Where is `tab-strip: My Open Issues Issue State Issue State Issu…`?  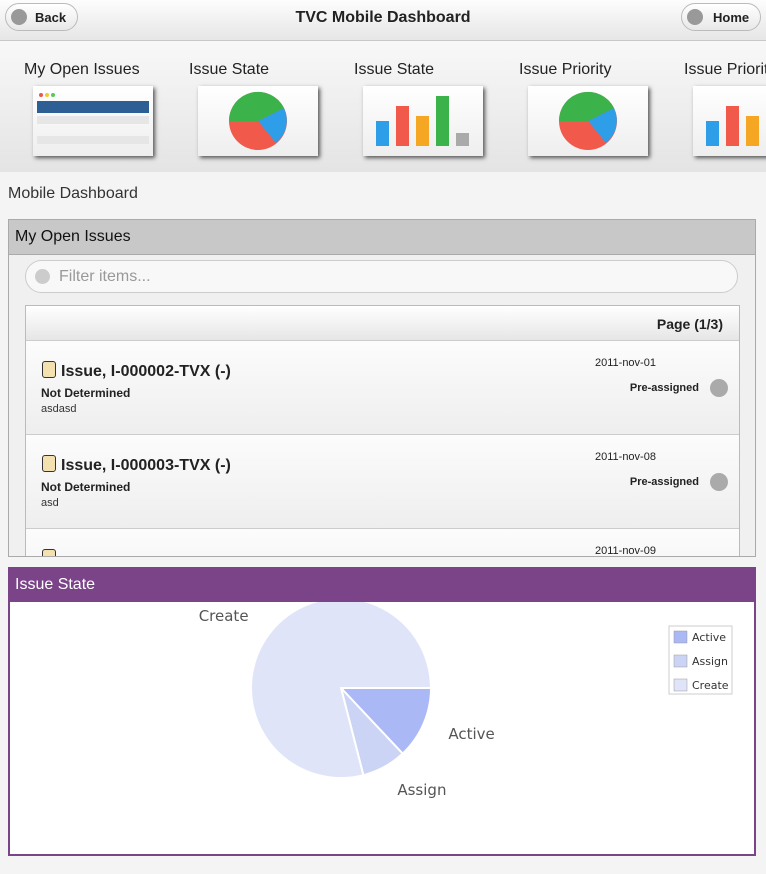
tab-strip: My Open Issues Issue State Issue State Issu… is located at coordinates (383, 106).